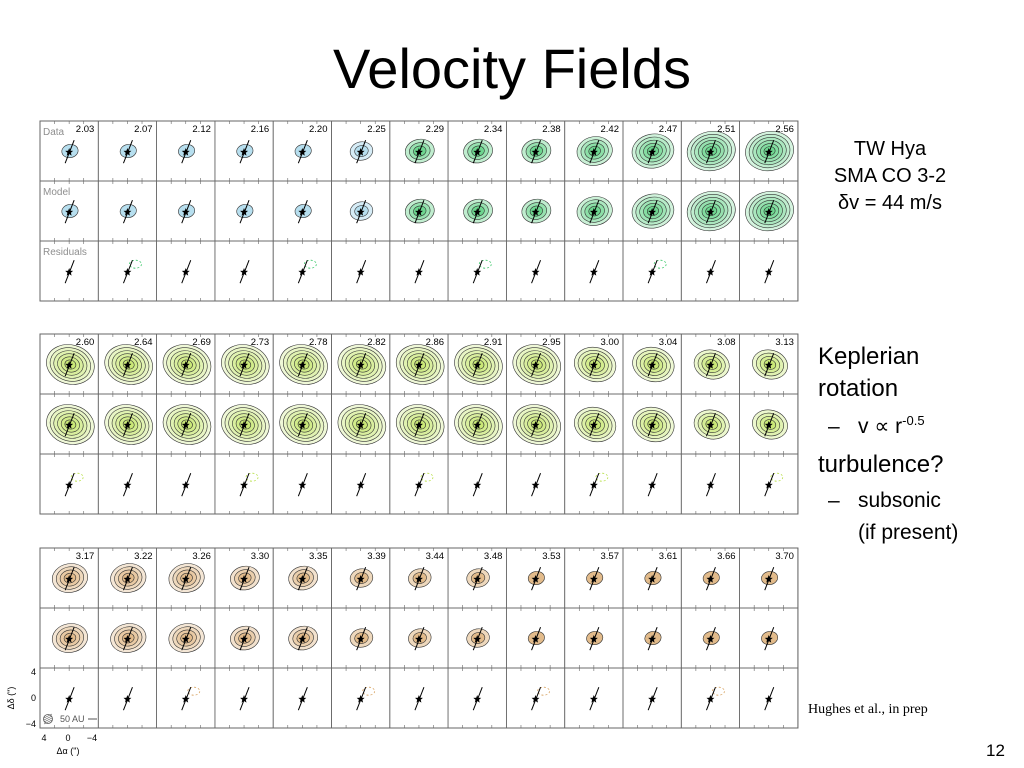 Image resolution: width=1024 pixels, height=768 pixels. I want to click on channel-velocity-label: 2.47, so click(668, 129).